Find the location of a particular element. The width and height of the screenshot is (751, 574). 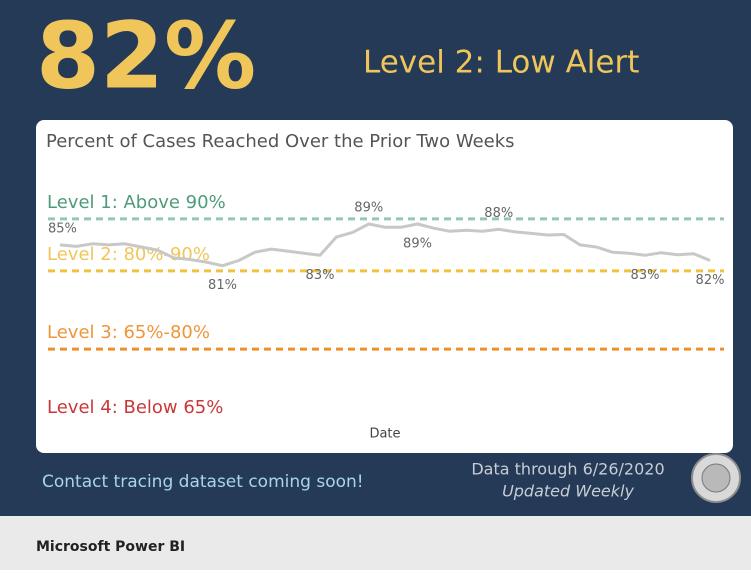

data-line is located at coordinates (385, 245).